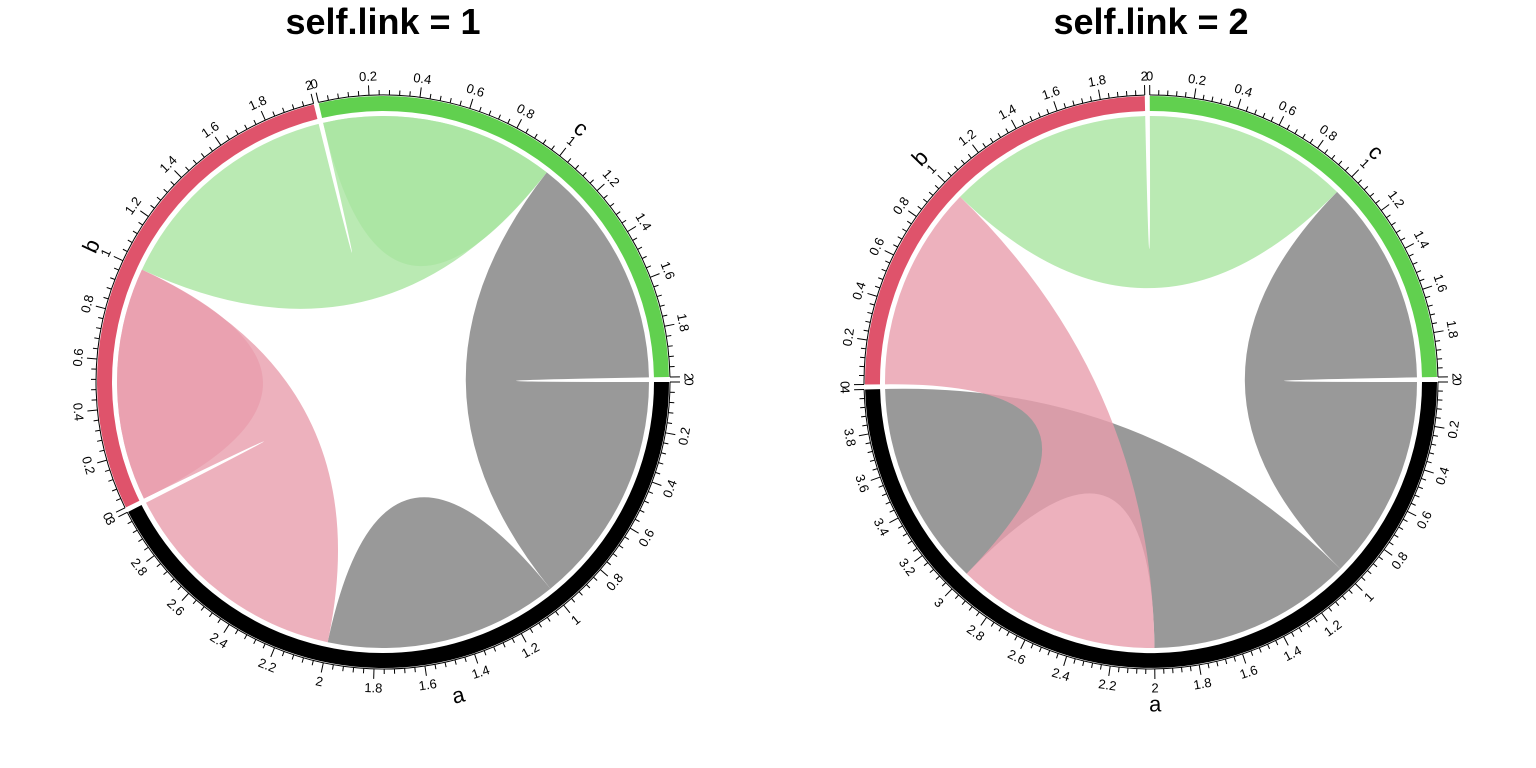 The height and width of the screenshot is (768, 1536). What do you see at coordinates (1456, 376) in the screenshot?
I see `tick-label-c: 2` at bounding box center [1456, 376].